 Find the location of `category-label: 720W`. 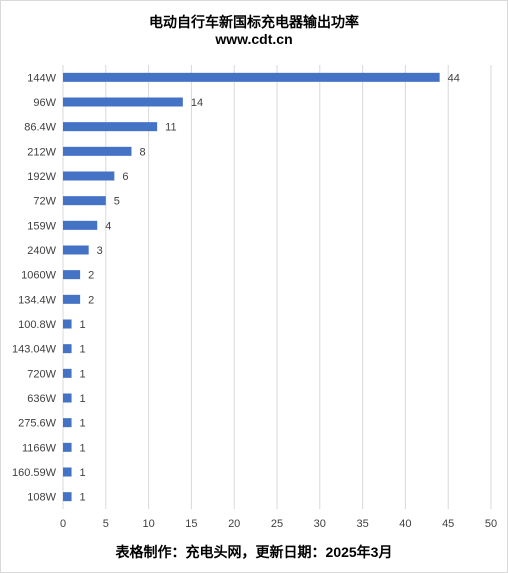

category-label: 720W is located at coordinates (41, 374).